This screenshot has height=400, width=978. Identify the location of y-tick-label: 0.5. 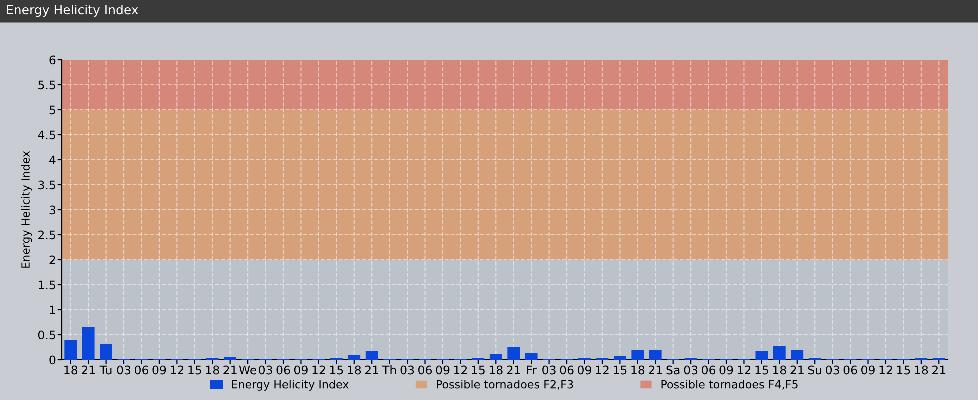
(47, 335).